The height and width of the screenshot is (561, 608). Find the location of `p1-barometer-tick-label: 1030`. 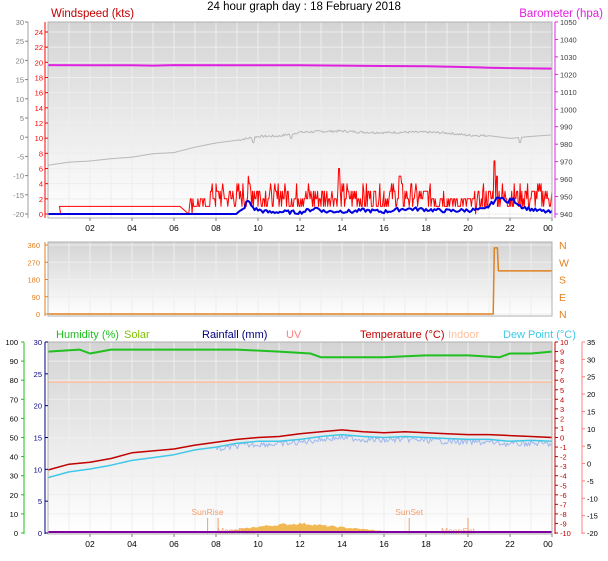

p1-barometer-tick-label: 1030 is located at coordinates (568, 57).